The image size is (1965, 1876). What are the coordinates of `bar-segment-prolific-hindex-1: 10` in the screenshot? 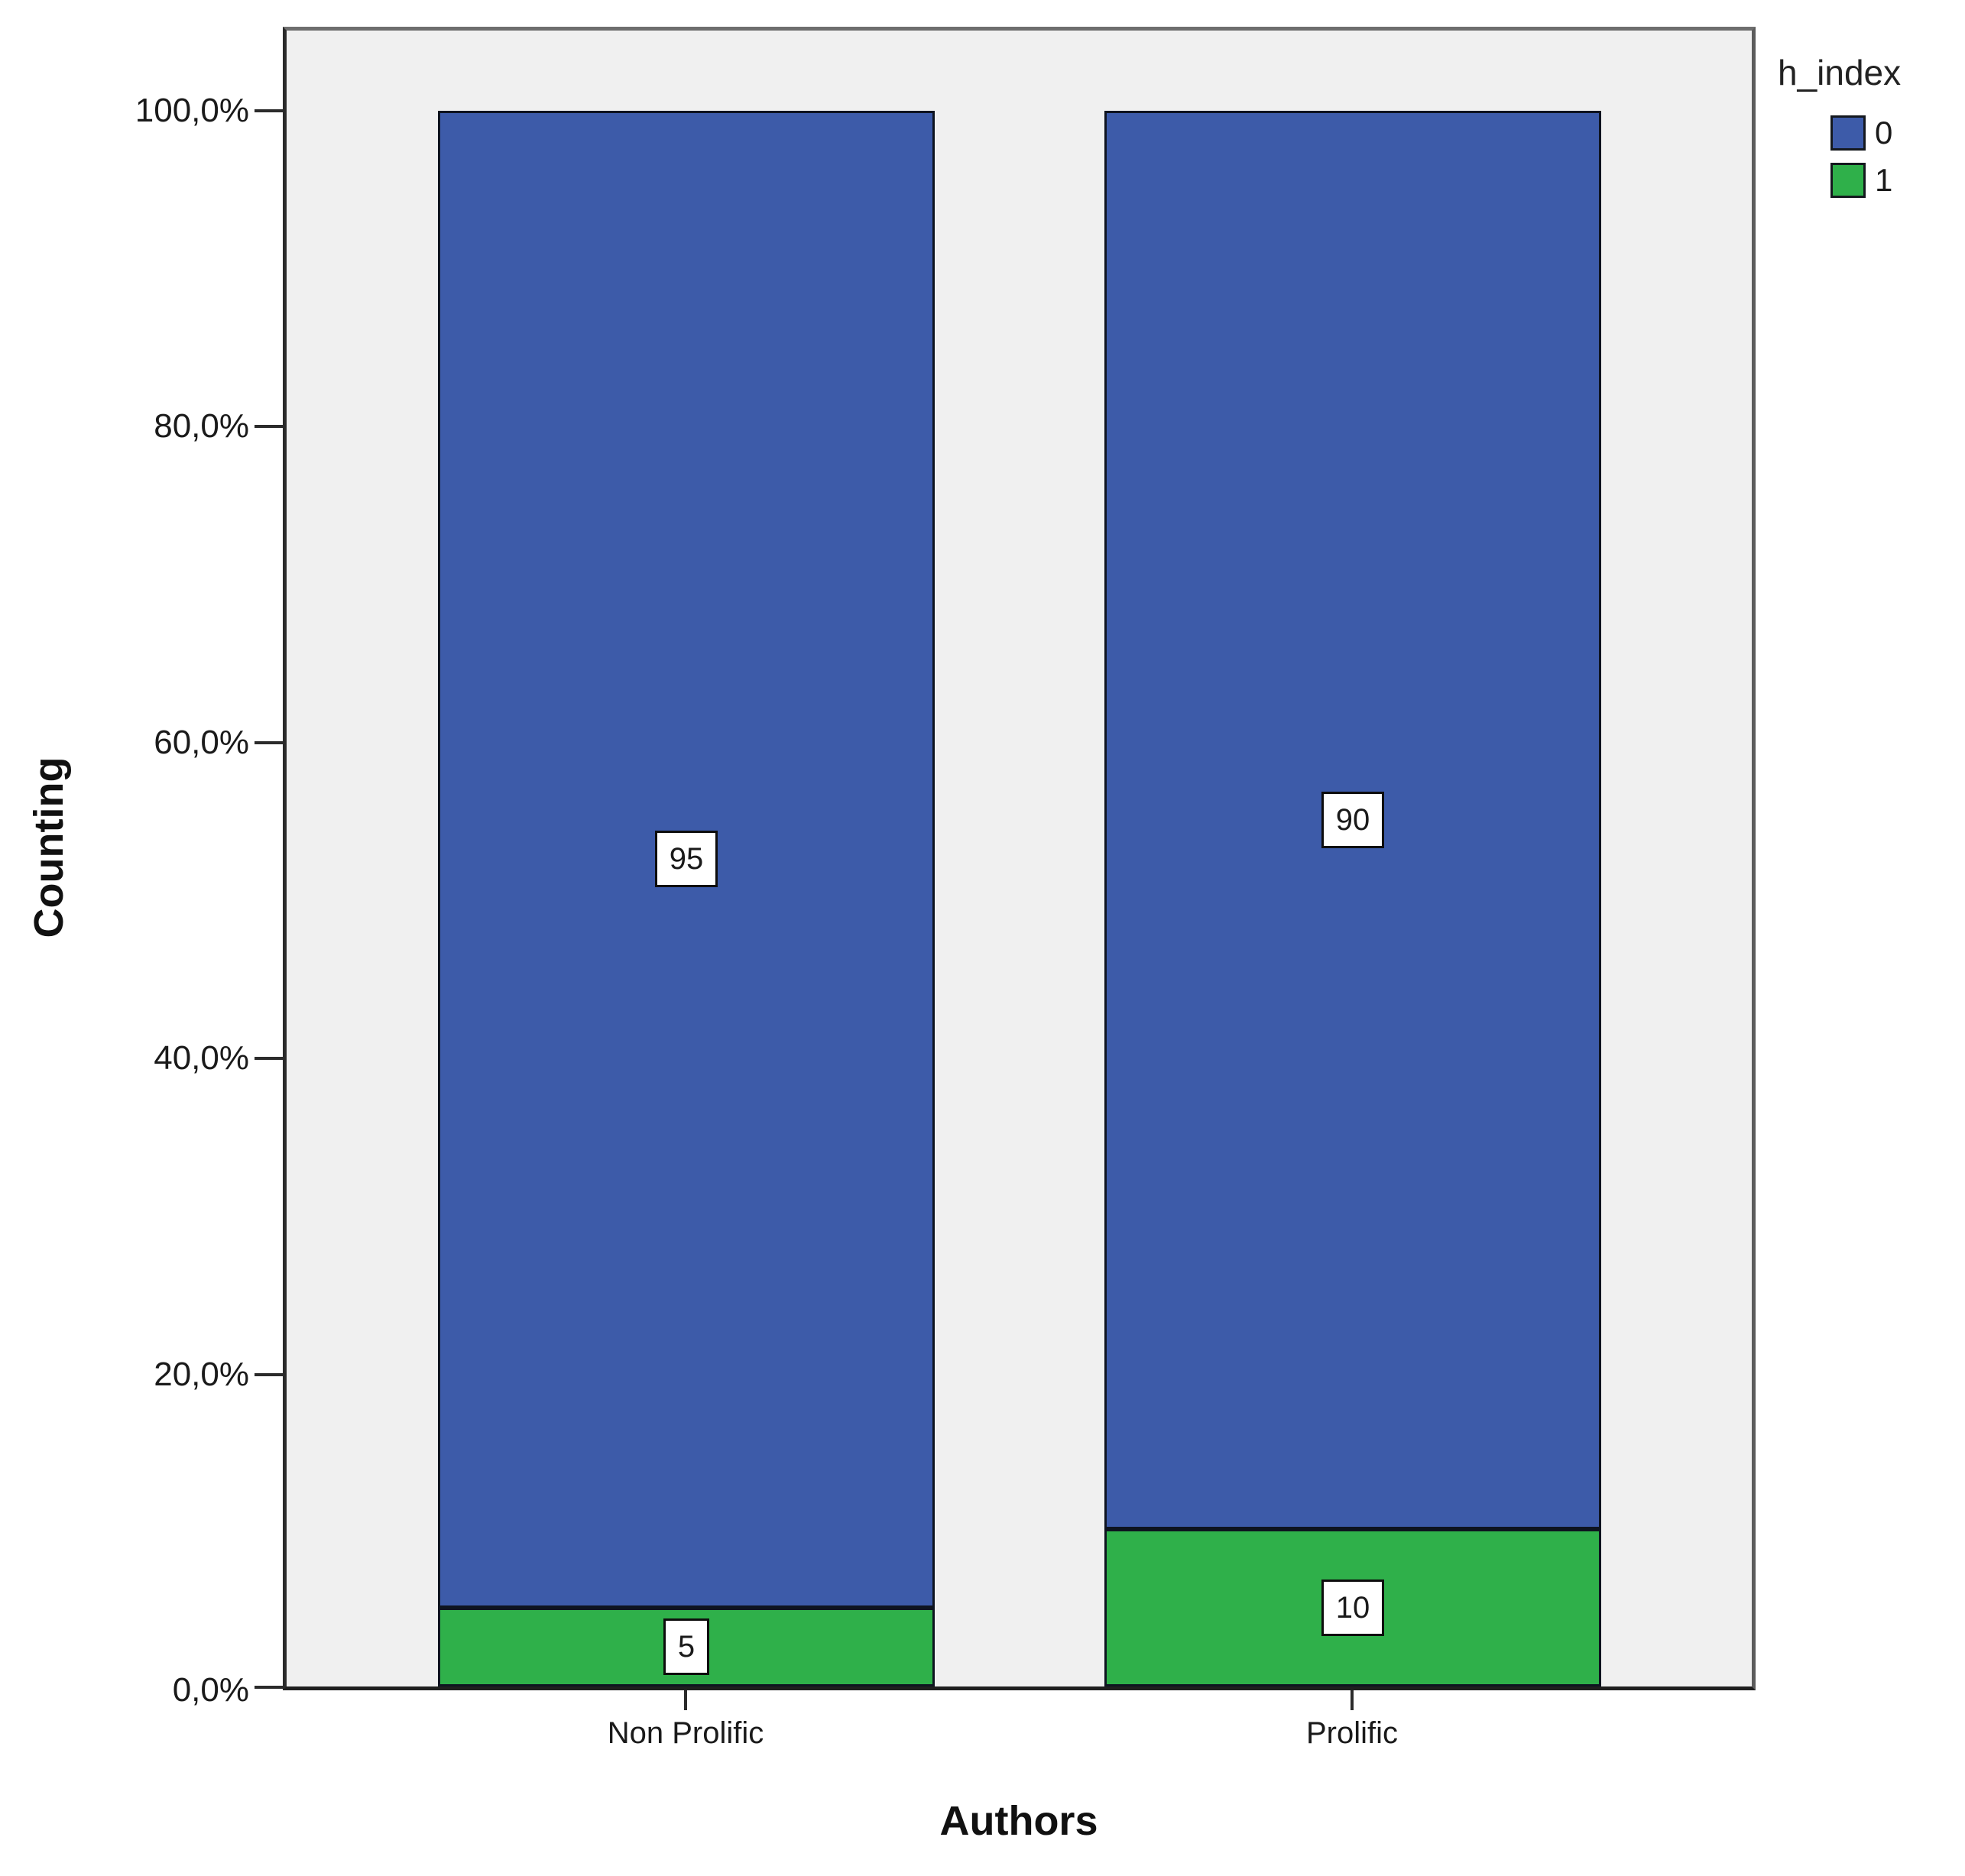 It's located at (1352, 1607).